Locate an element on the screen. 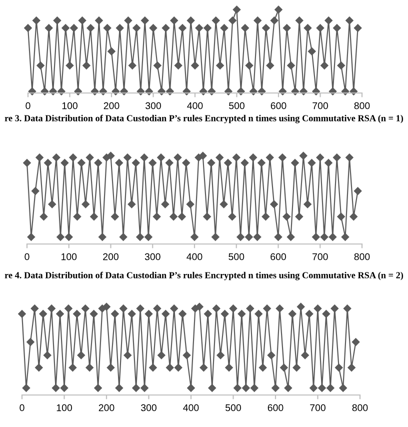 The image size is (408, 427). text: re 3. Data Distribution of Data Custodian P’s rules Encrypted n times using Commutative RSA (n = 1) is located at coordinates (204, 119).